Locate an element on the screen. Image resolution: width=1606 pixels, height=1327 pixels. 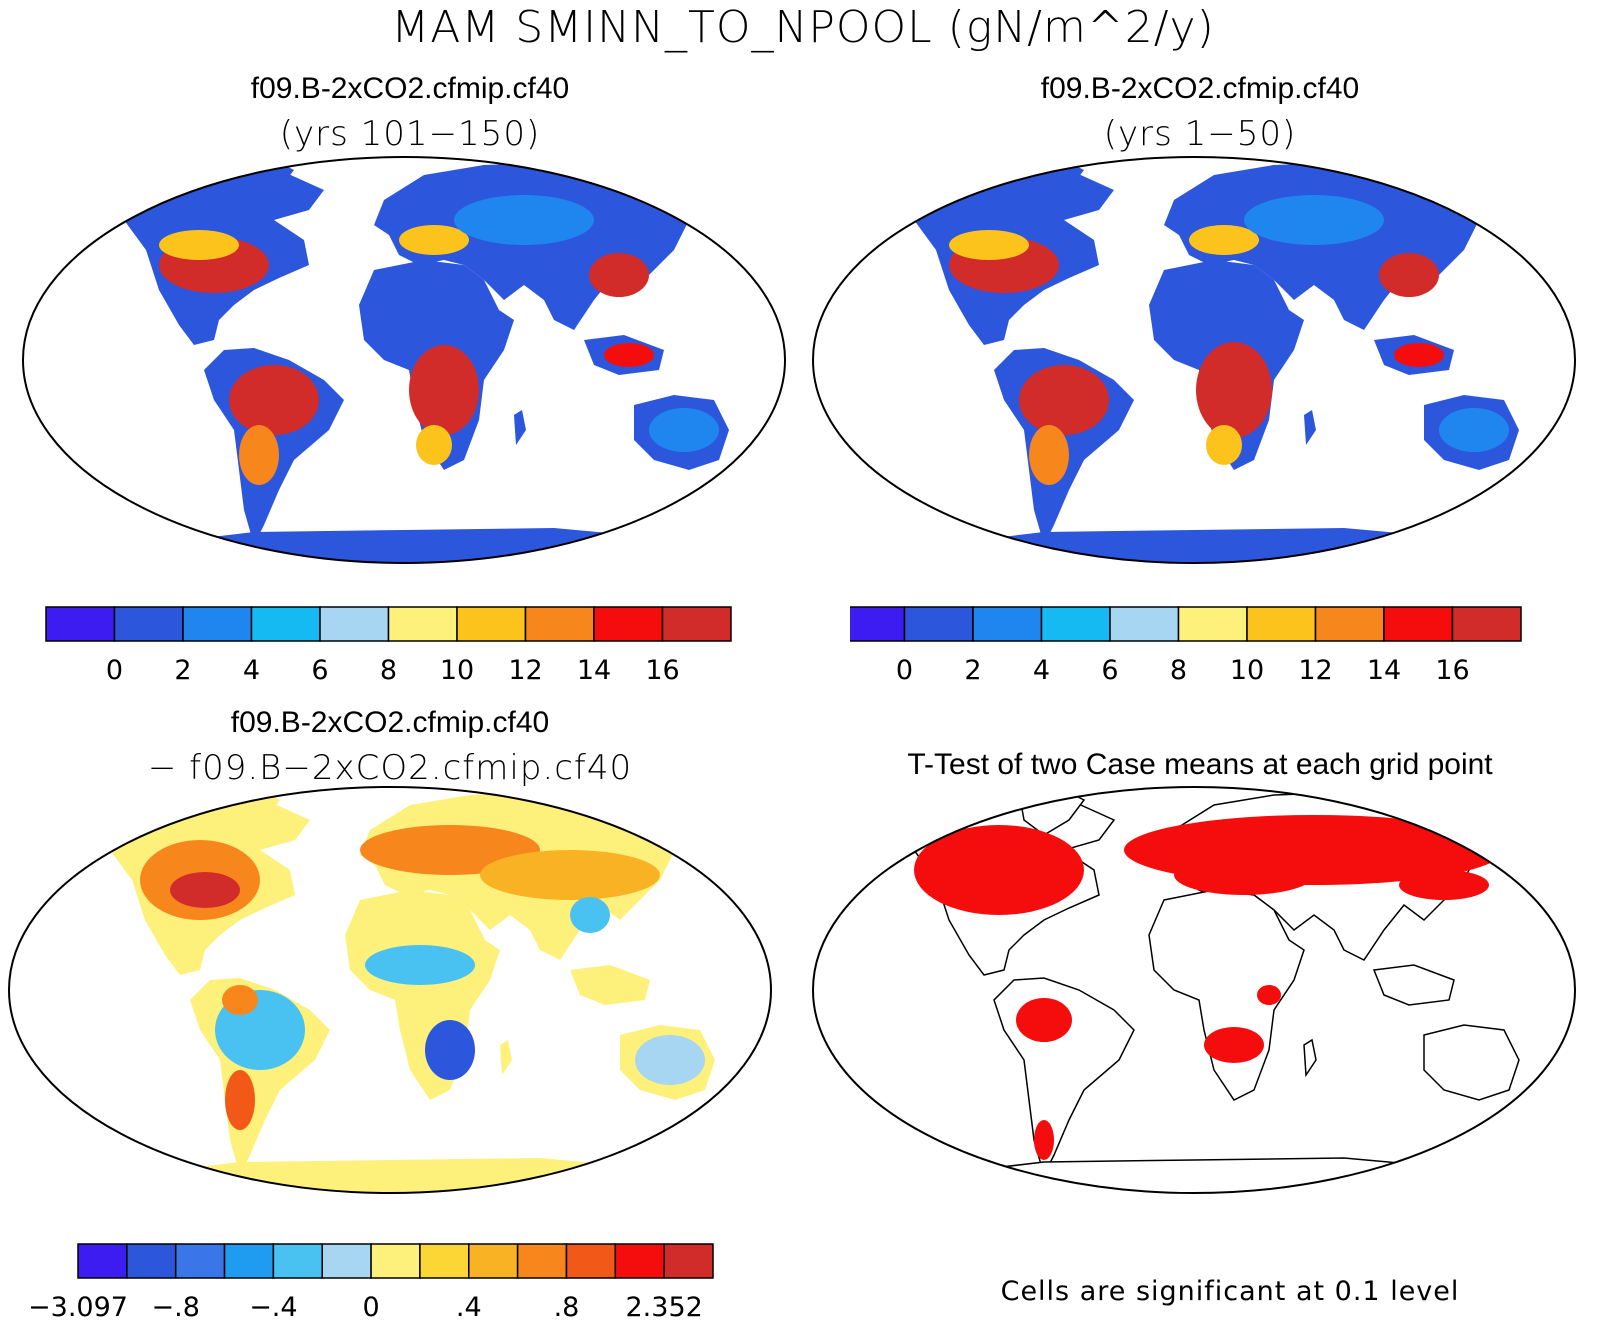
figure-title: MAM SMINN_TO_NPOOL (gN/m^2/y) is located at coordinates (803, 27).